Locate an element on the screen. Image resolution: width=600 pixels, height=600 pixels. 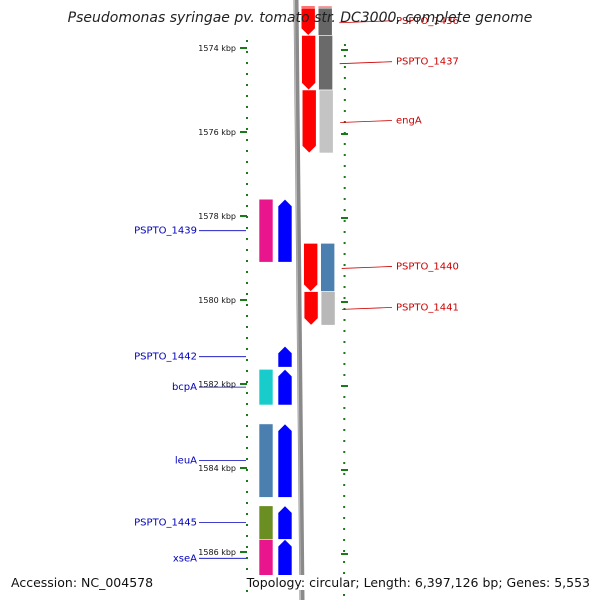
backbone-highlight is located at coordinates (297, 300).